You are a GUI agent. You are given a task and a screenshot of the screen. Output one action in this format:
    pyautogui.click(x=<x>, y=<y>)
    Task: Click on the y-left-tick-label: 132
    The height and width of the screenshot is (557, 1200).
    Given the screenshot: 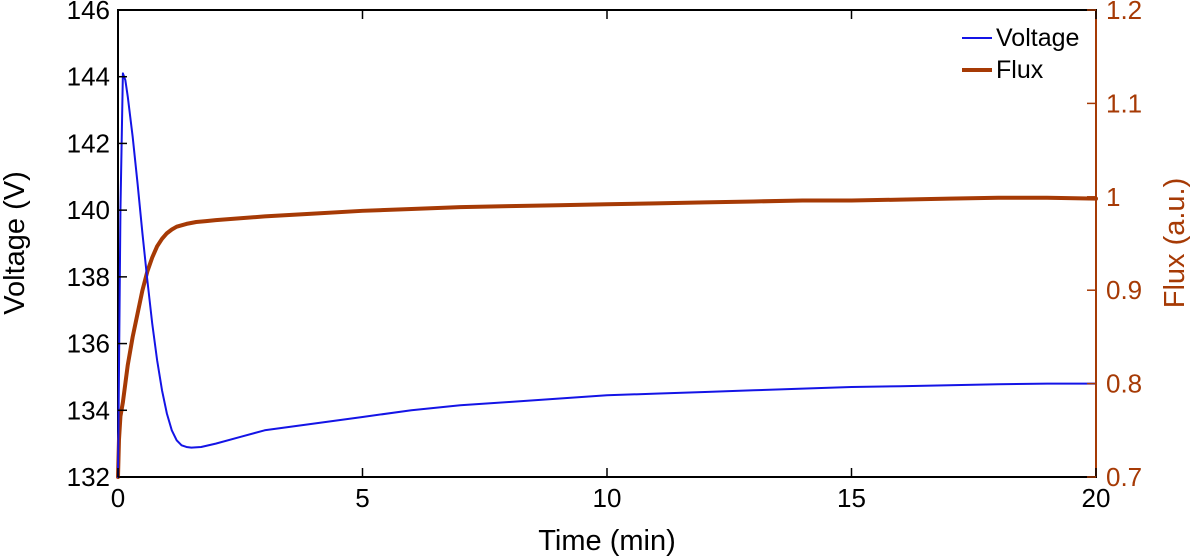 What is the action you would take?
    pyautogui.click(x=88, y=477)
    